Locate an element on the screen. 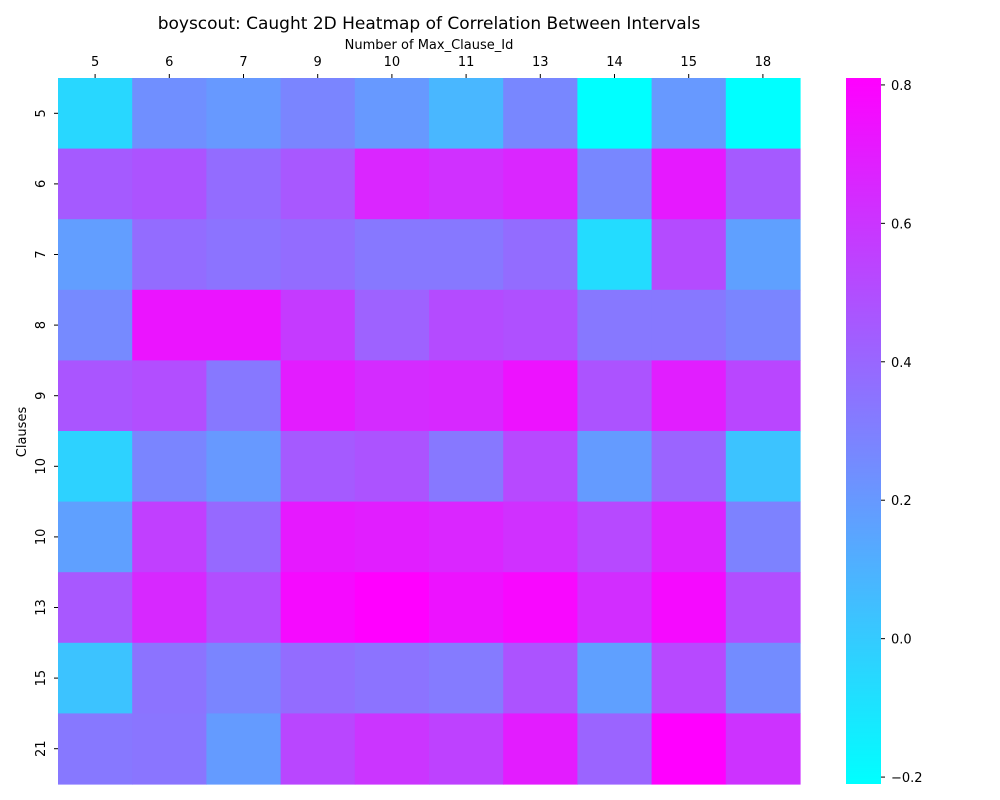  x-tick-label: 9 is located at coordinates (318, 62).